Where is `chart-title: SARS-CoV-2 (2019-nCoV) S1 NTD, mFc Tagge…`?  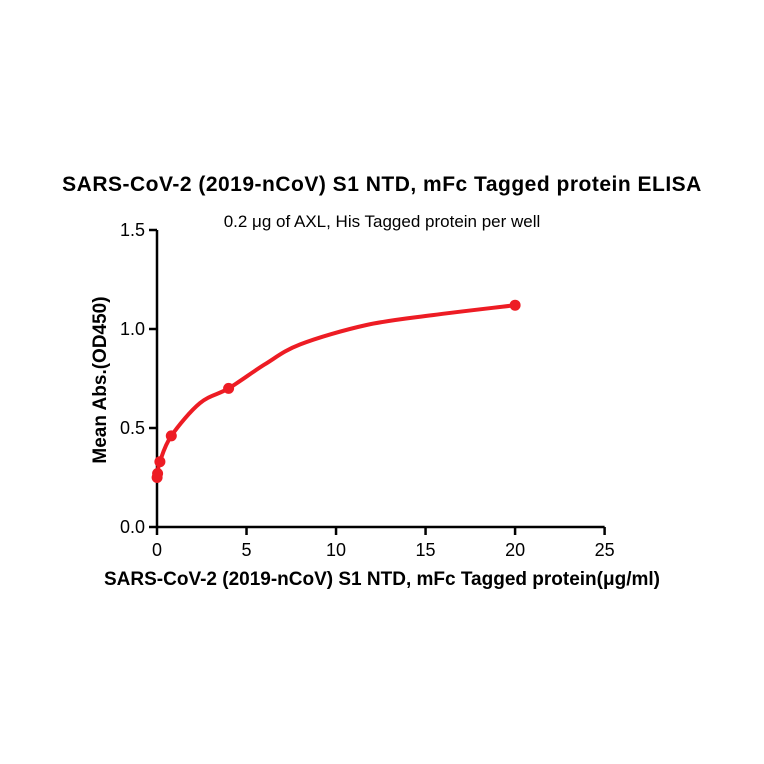 chart-title: SARS-CoV-2 (2019-nCoV) S1 NTD, mFc Tagge… is located at coordinates (382, 184).